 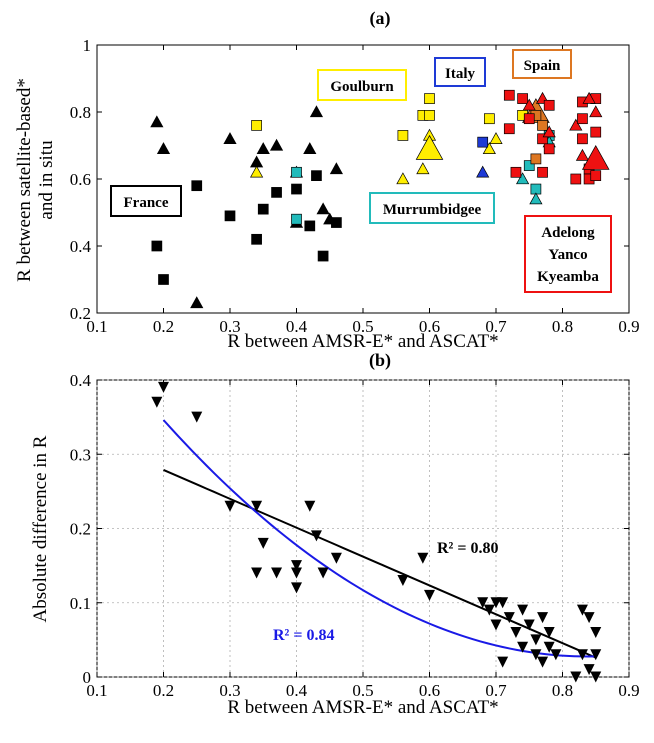 I want to click on x-tick-label: 0.2, so click(x=163, y=326).